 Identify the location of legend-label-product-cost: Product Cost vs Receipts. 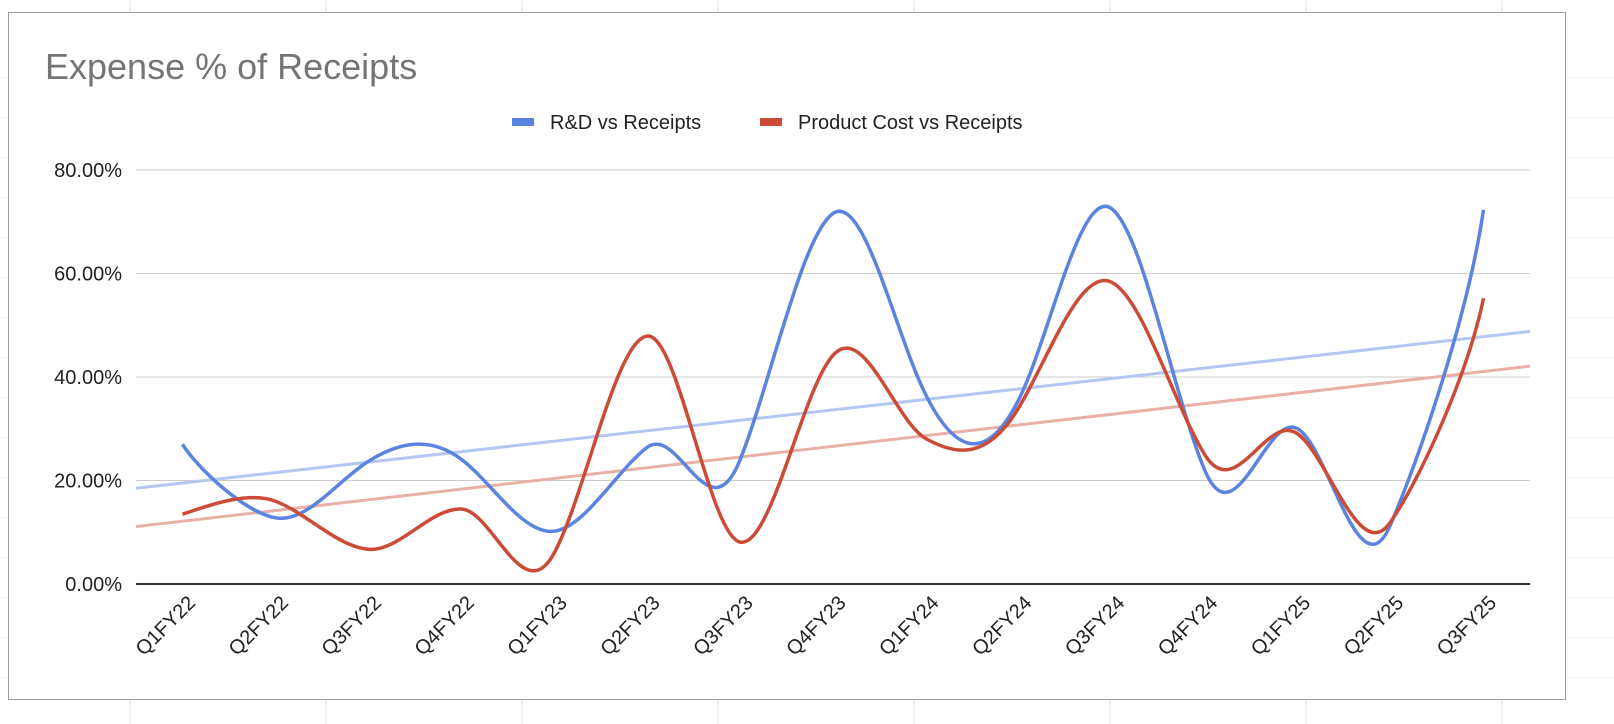
(910, 123).